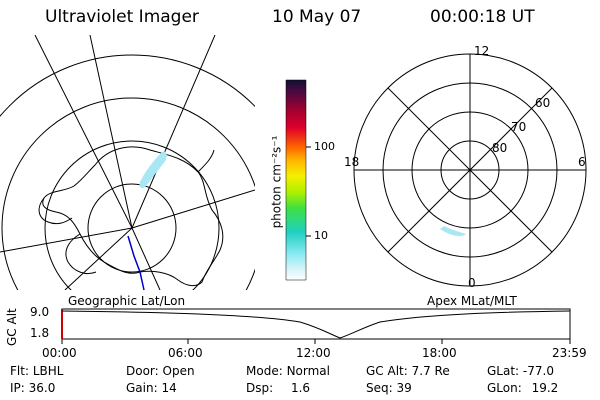  Describe the element at coordinates (317, 17) in the screenshot. I see `date-label: 10 May 07` at that location.